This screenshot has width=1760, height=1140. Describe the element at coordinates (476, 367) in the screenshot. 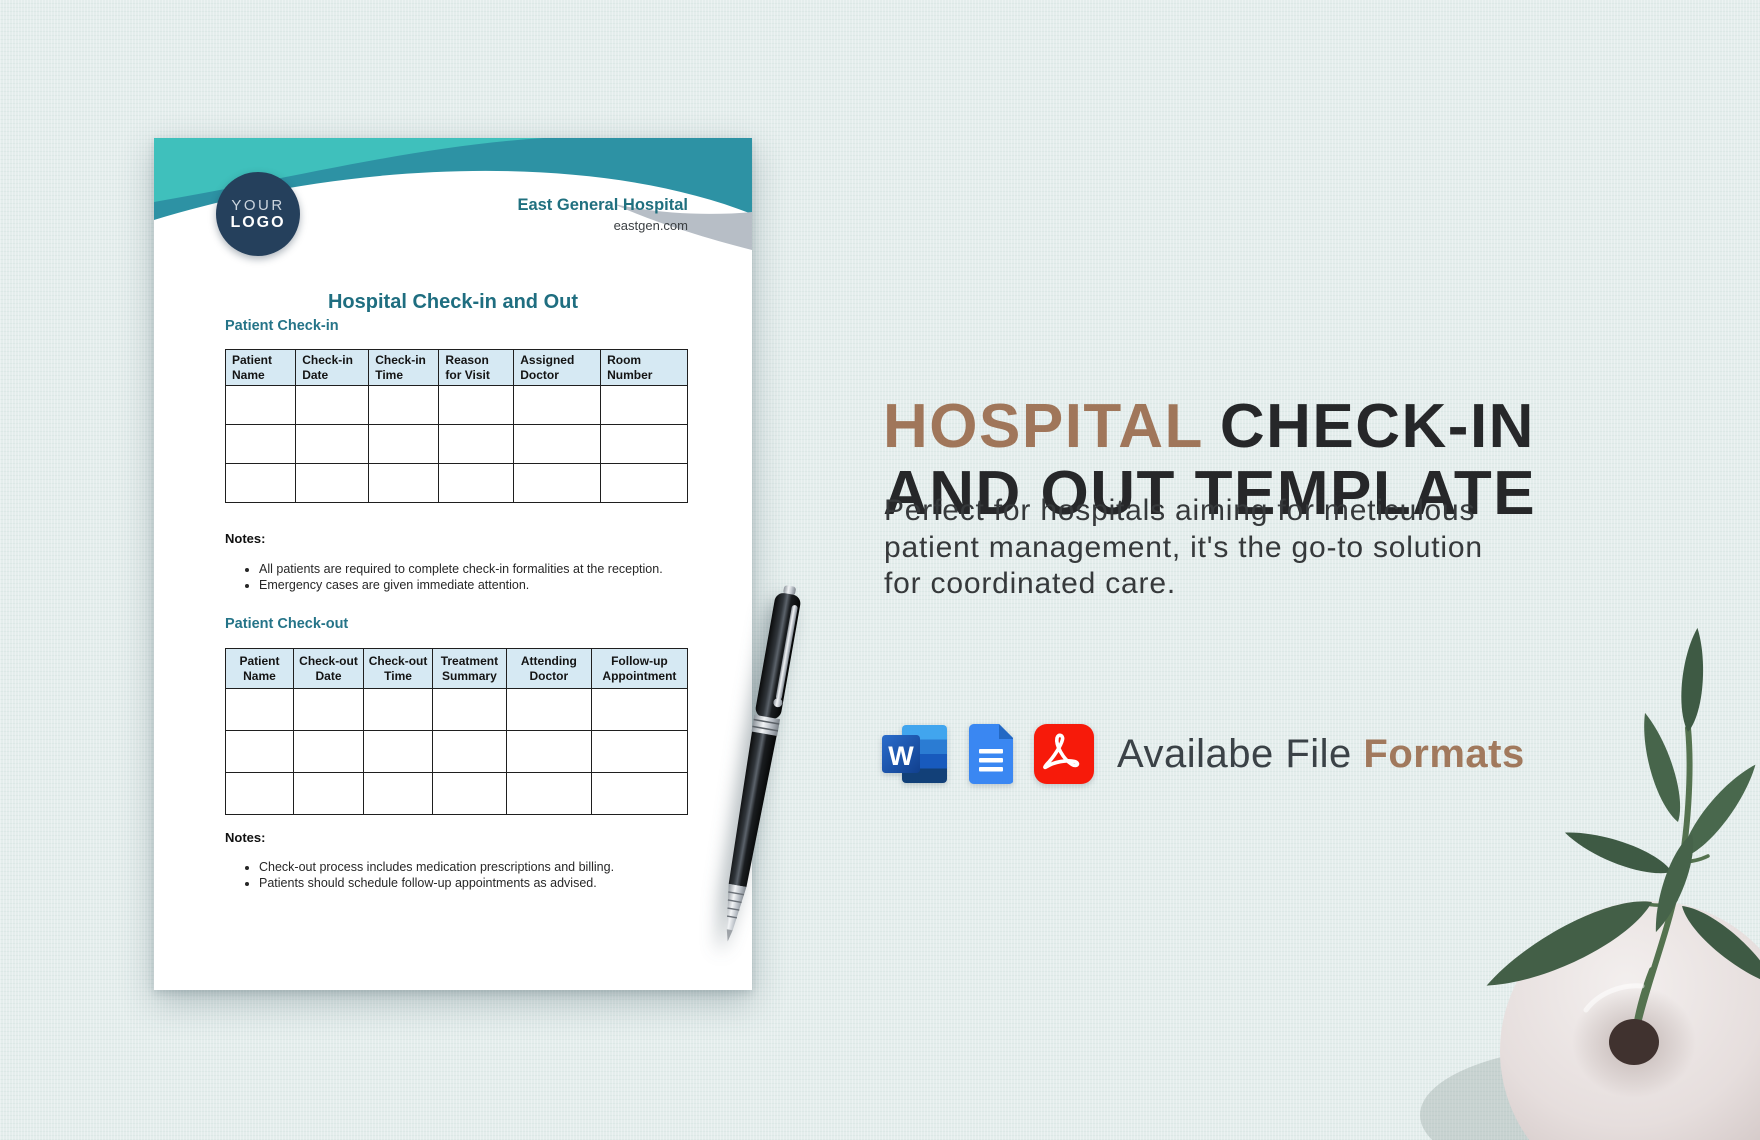

I see `column-header: Reason for Visit` at that location.